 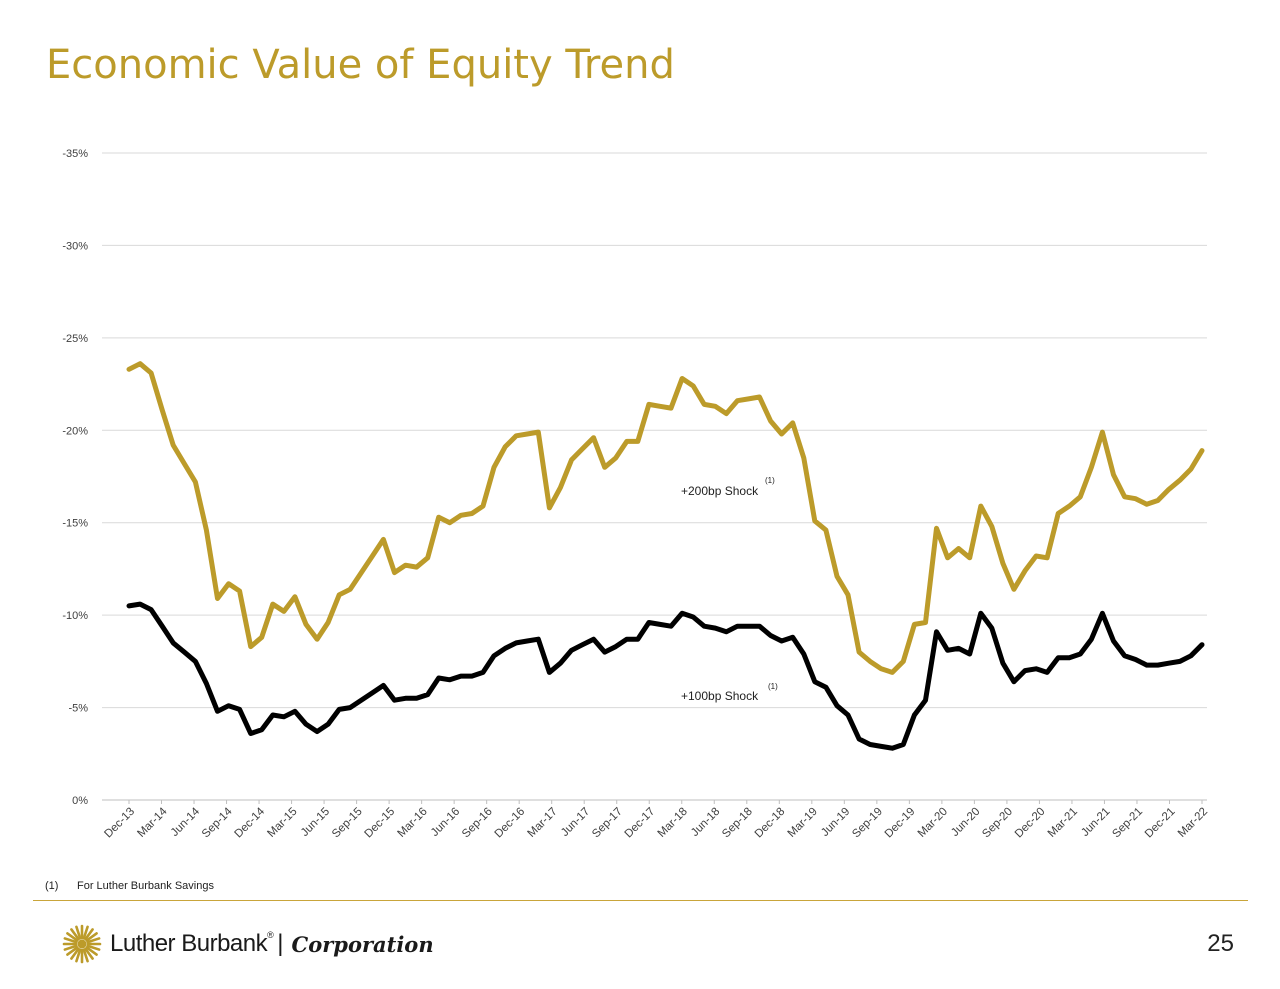 I want to click on footnote-text: For Luther Burbank Savings, so click(x=145, y=886).